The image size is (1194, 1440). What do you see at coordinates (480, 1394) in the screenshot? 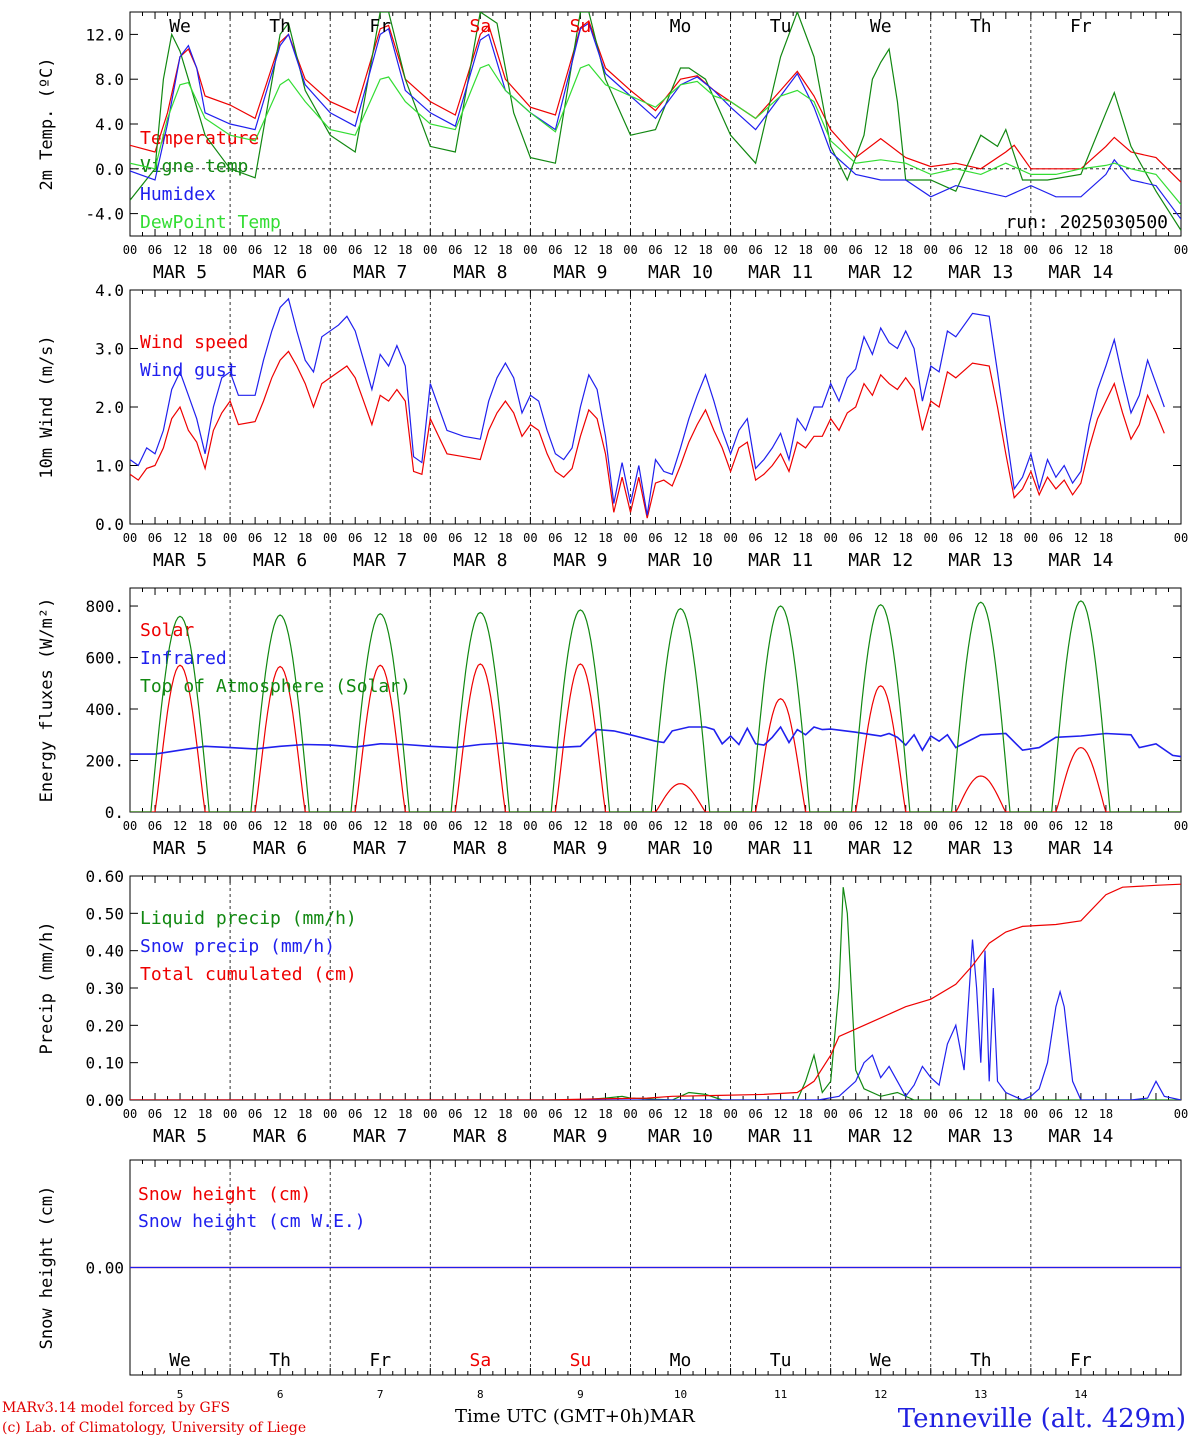
I see `day-number-label: 8` at bounding box center [480, 1394].